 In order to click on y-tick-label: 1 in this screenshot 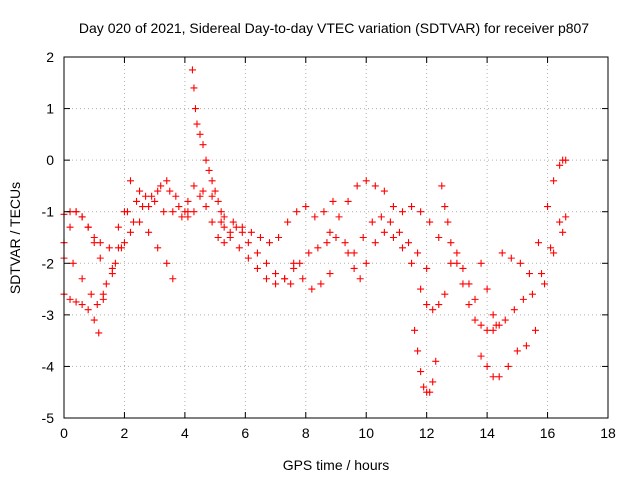, I will do `click(50, 109)`.